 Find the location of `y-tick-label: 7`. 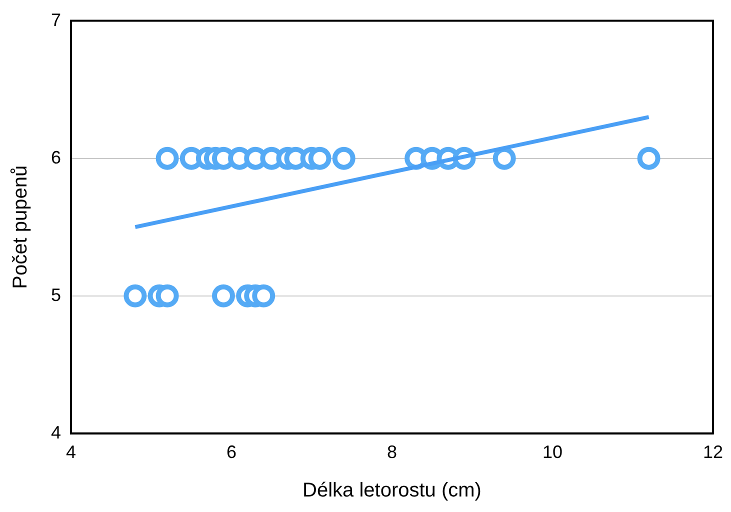

y-tick-label: 7 is located at coordinates (56, 20).